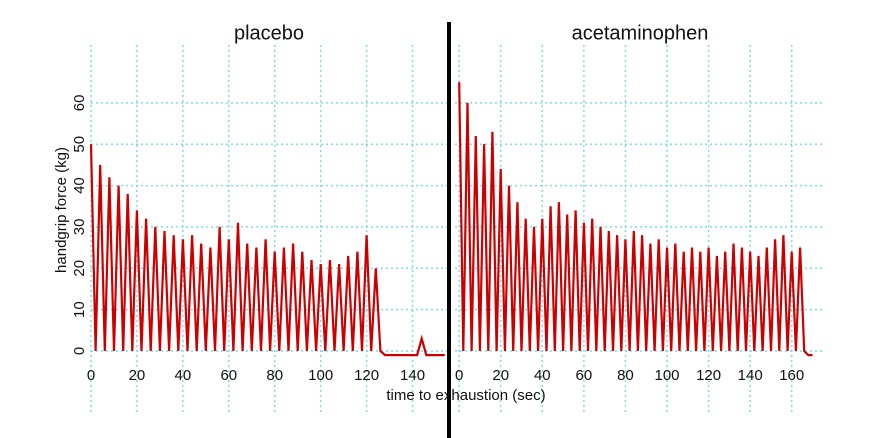 The height and width of the screenshot is (438, 872). What do you see at coordinates (79, 185) in the screenshot?
I see `y-tick-label: 40` at bounding box center [79, 185].